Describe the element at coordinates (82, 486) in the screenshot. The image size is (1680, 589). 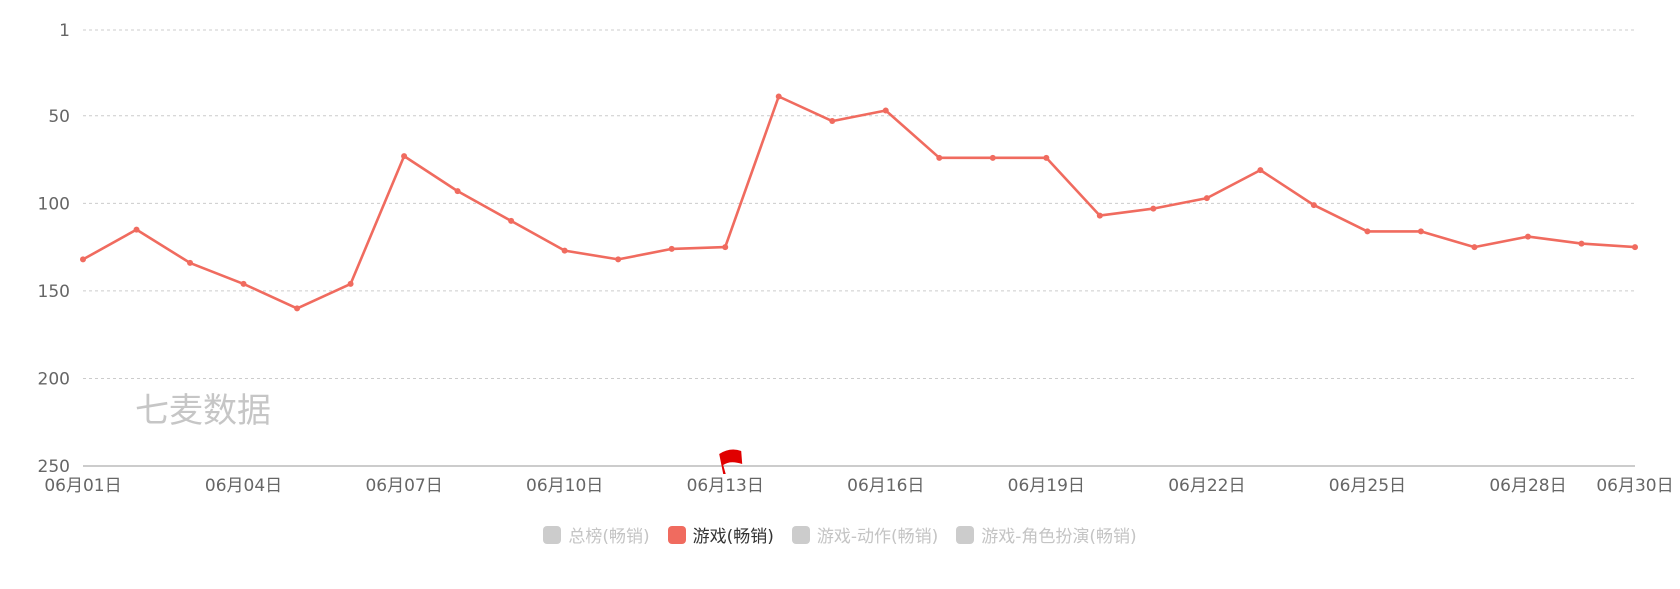
I see `x-tick-label: 06月01日` at that location.